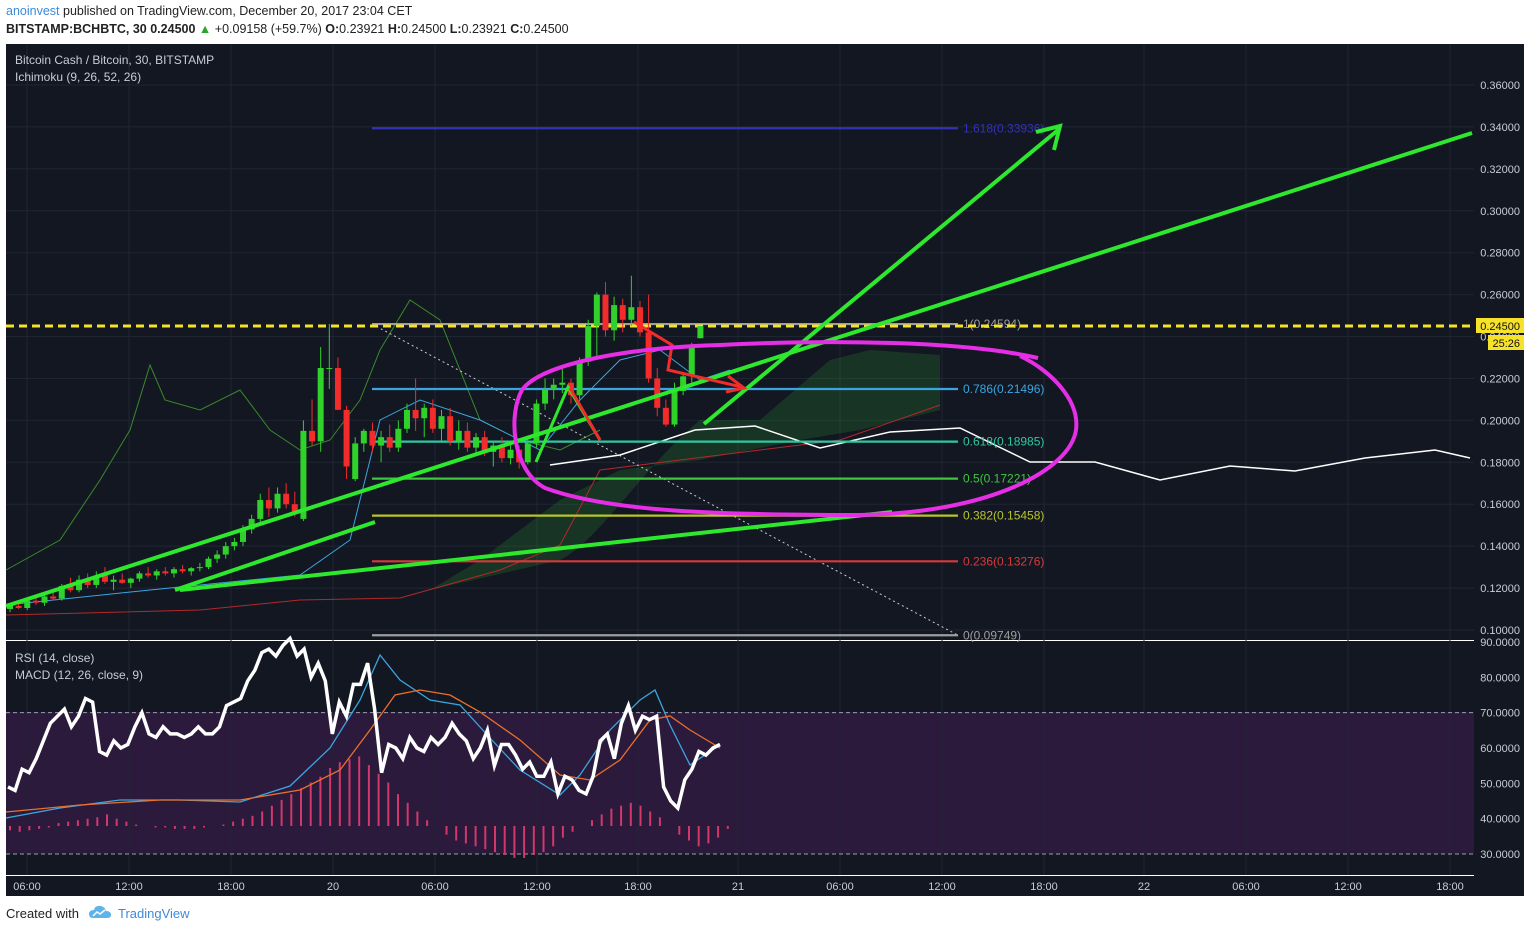 This screenshot has width=1530, height=931. I want to click on open-value: 0.23921, so click(362, 29).